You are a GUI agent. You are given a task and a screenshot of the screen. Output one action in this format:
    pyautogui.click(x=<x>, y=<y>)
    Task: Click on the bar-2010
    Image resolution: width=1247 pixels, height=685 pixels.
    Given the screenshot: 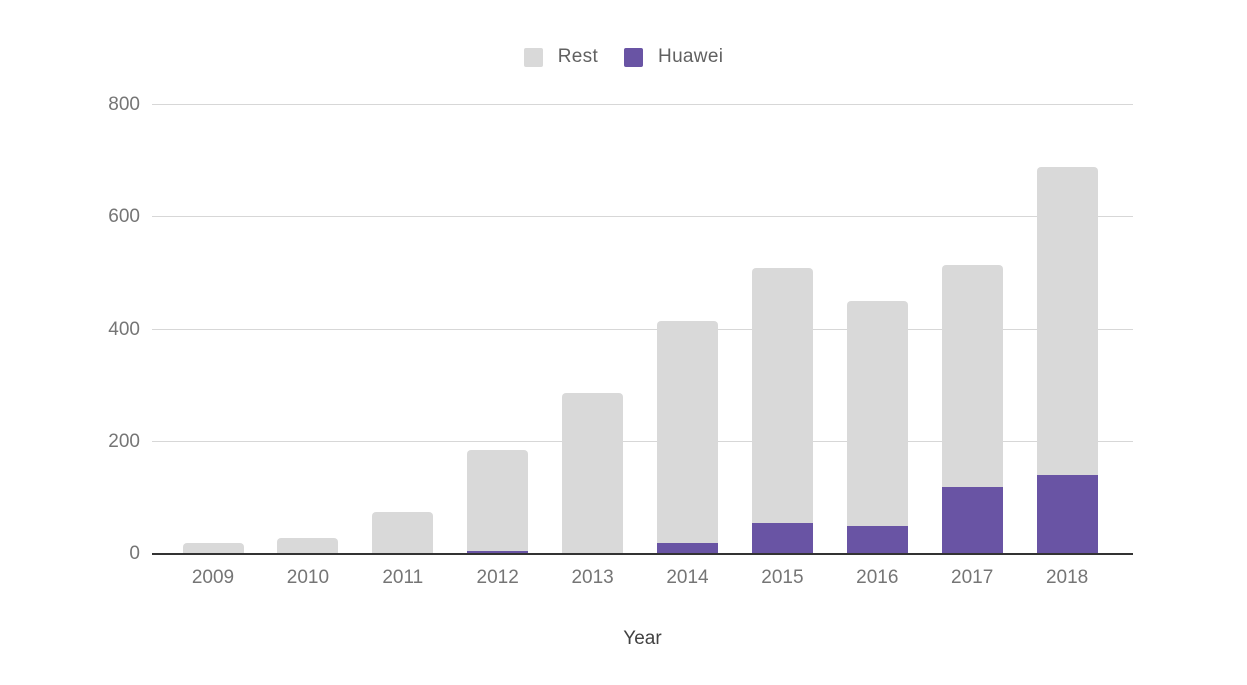 What is the action you would take?
    pyautogui.click(x=308, y=546)
    